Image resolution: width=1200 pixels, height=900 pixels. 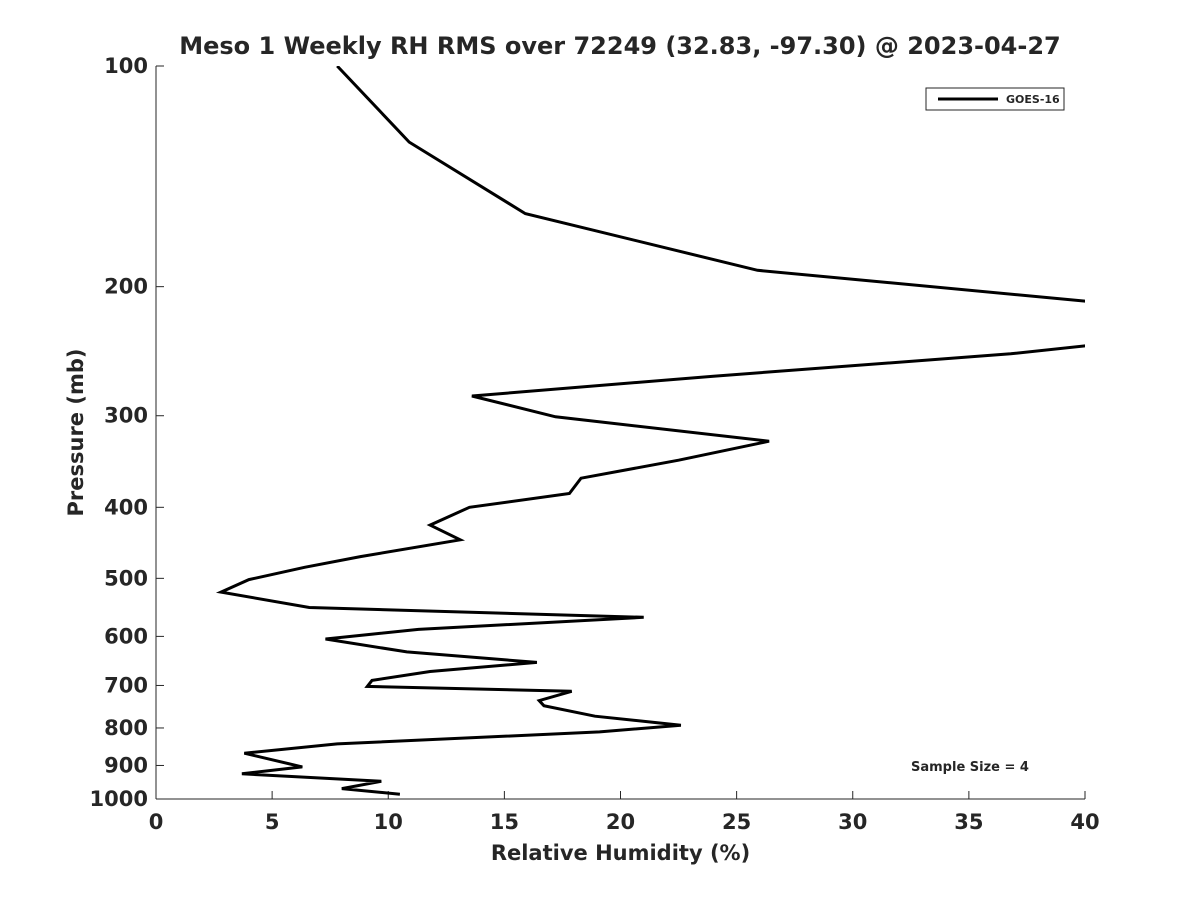 I want to click on y-tick-label: 400, so click(x=126, y=507).